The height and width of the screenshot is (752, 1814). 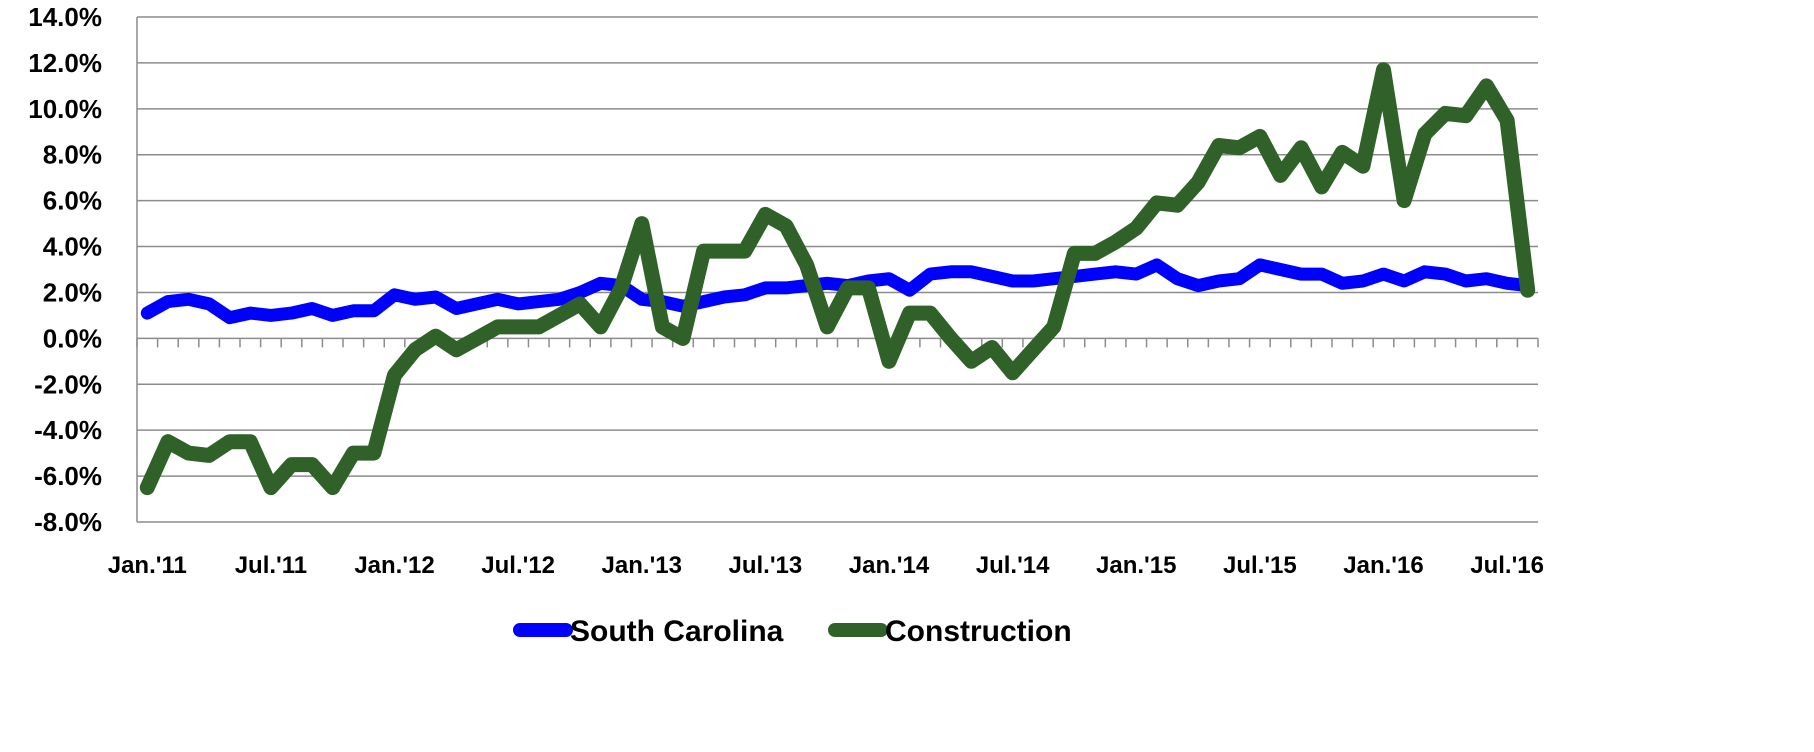 I want to click on legend-label: South Carolina, so click(x=677, y=631).